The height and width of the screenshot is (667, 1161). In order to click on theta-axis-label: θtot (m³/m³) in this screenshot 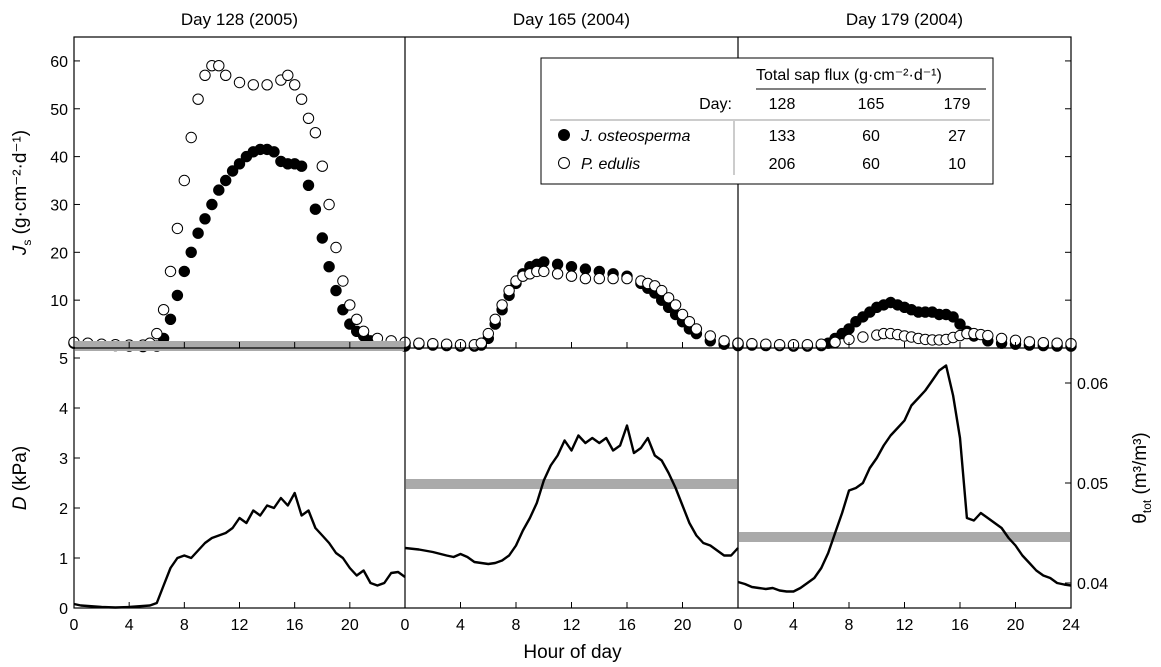, I will do `click(1142, 477)`.